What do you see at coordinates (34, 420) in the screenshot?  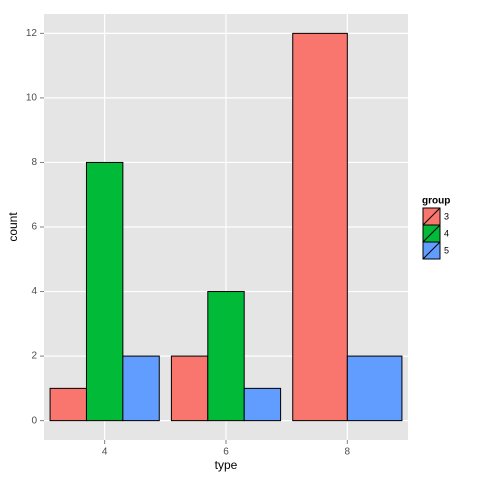 I see `y-tick-label: 0` at bounding box center [34, 420].